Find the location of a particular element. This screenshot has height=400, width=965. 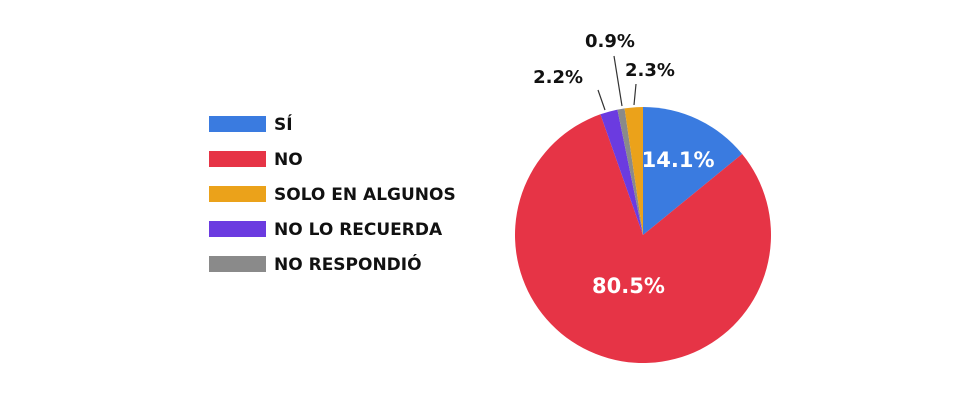

legend-label-si: SÍ is located at coordinates (283, 124).